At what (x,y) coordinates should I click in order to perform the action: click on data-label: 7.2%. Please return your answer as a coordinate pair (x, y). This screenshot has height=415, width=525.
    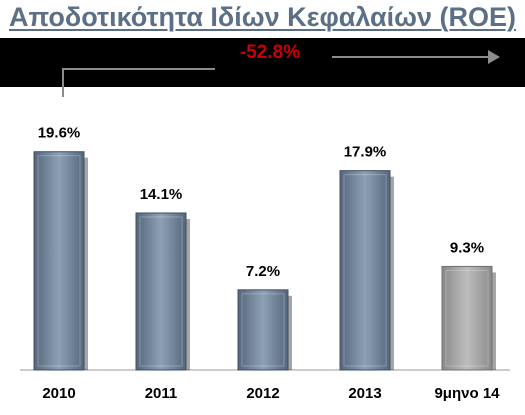
    Looking at the image, I should click on (263, 271).